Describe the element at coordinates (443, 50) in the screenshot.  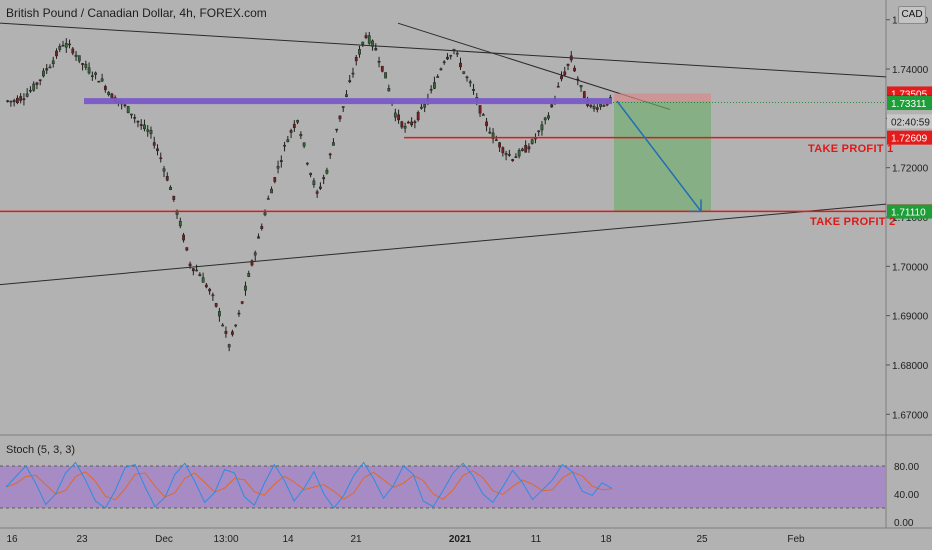
I see `upper-trendline` at that location.